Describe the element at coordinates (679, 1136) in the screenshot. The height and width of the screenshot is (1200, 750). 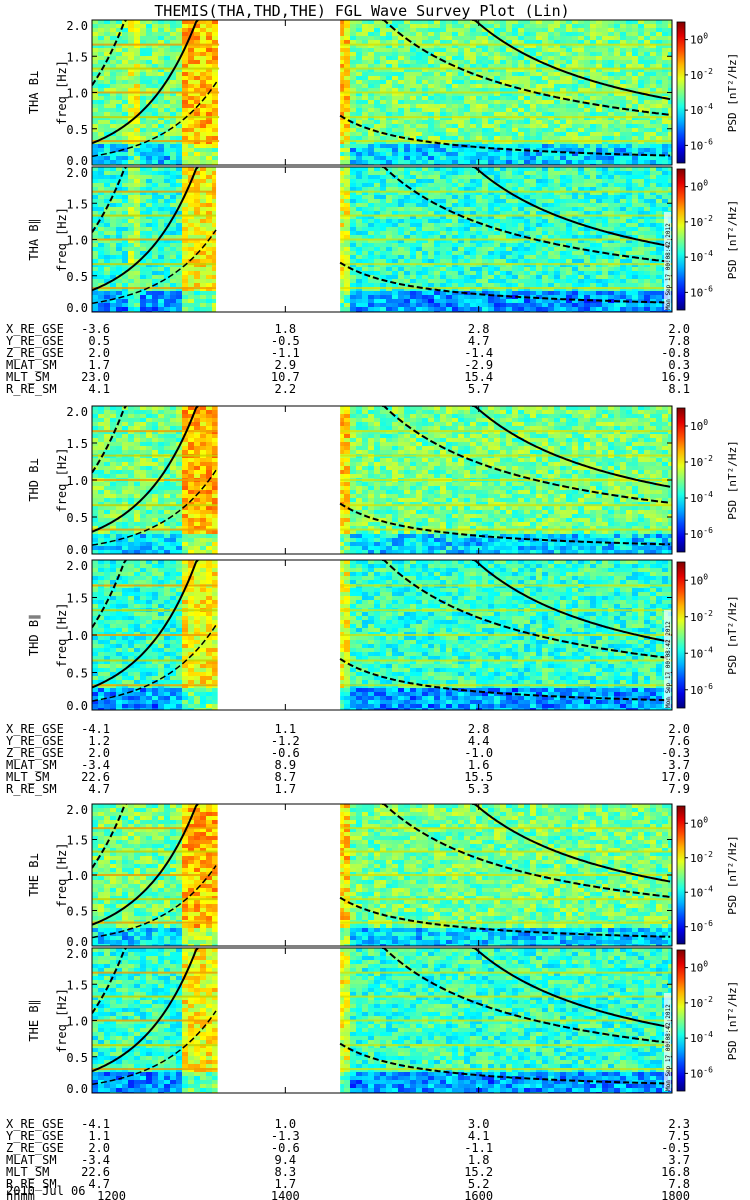
I see `ephemeris-value: 7.5` at that location.